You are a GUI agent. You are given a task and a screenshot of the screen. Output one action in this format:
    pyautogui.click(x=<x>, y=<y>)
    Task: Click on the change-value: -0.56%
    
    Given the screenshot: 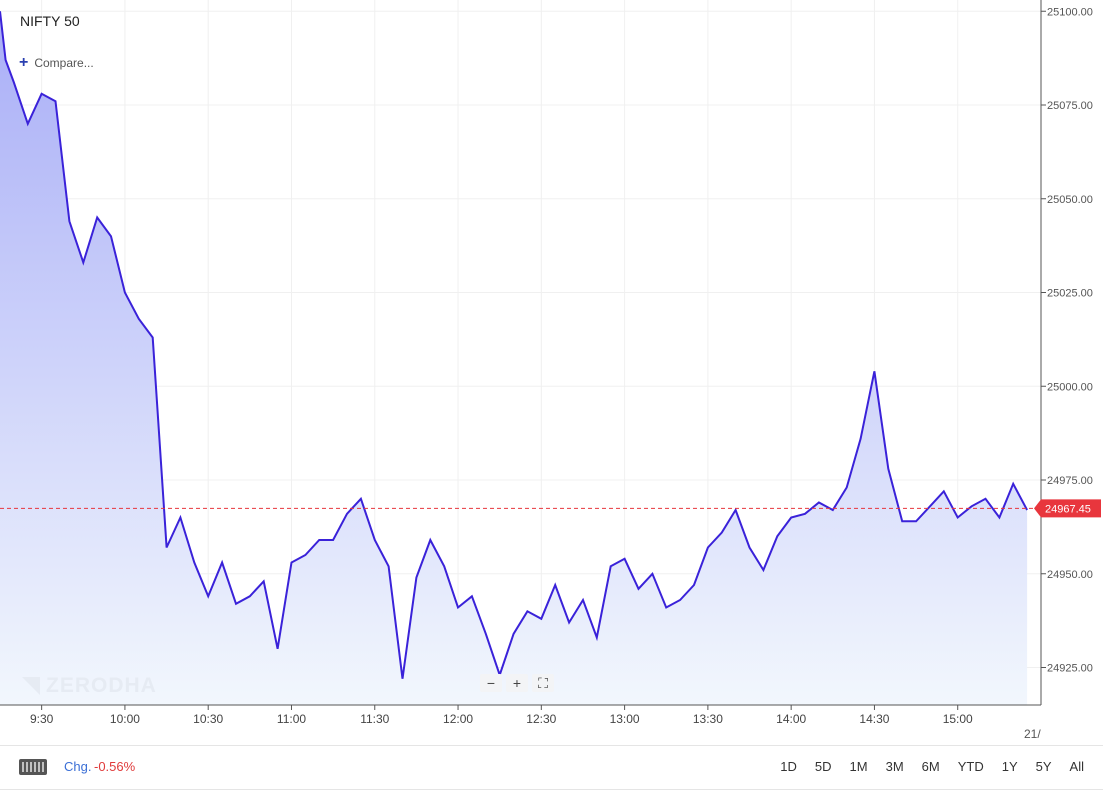 What is the action you would take?
    pyautogui.click(x=115, y=766)
    